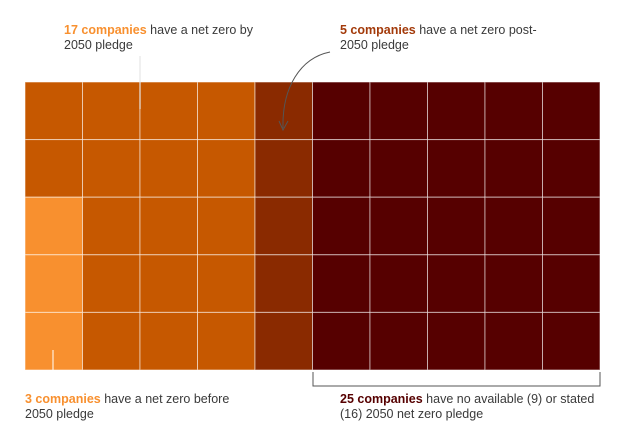  What do you see at coordinates (438, 37) in the screenshot?
I see `annotation-post-2050-text: have a net zero post-2050 pledge` at bounding box center [438, 37].